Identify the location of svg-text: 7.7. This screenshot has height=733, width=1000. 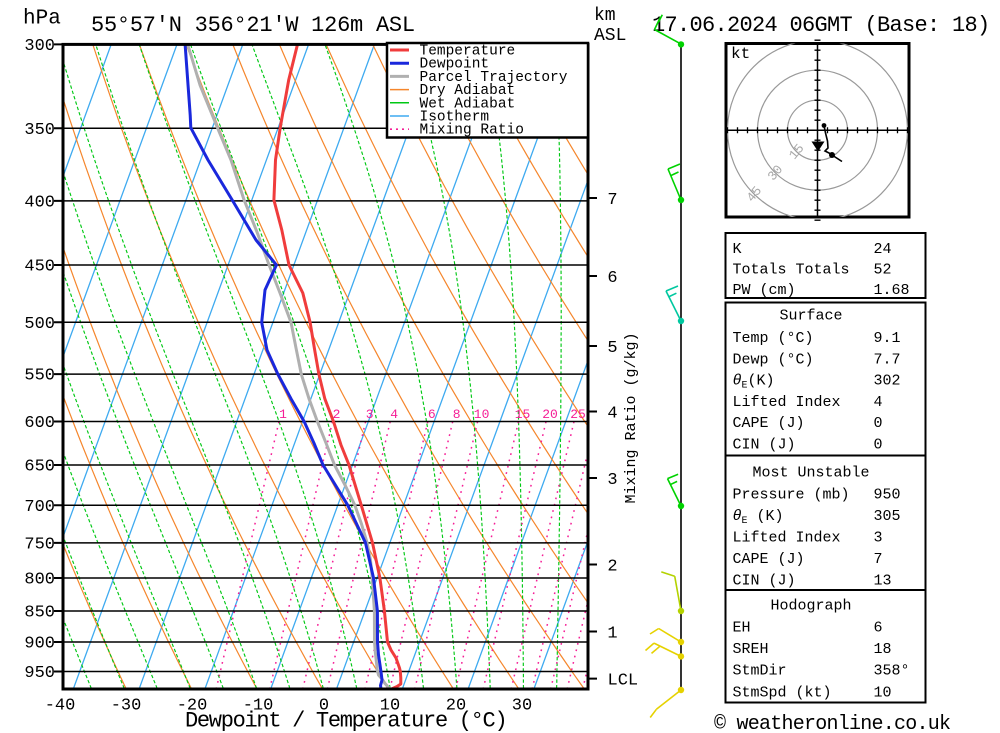
(887, 360).